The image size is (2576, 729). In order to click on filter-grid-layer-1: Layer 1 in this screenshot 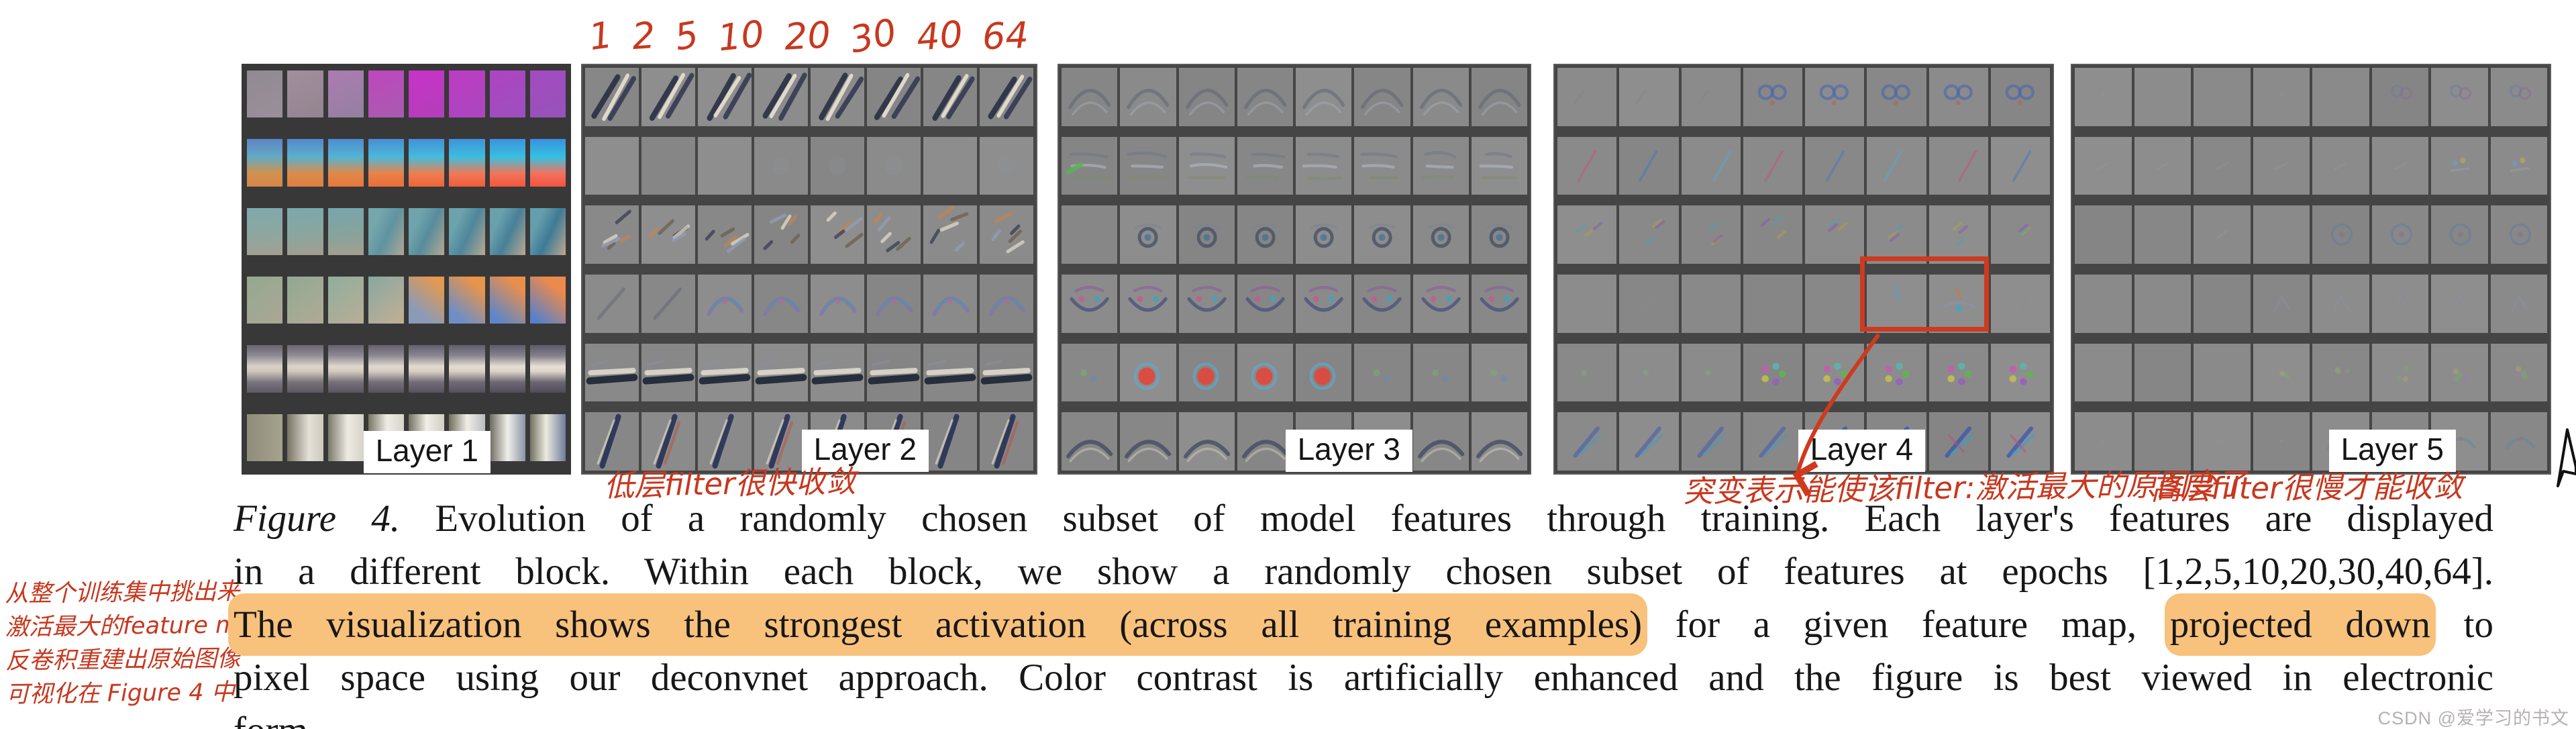, I will do `click(406, 269)`.